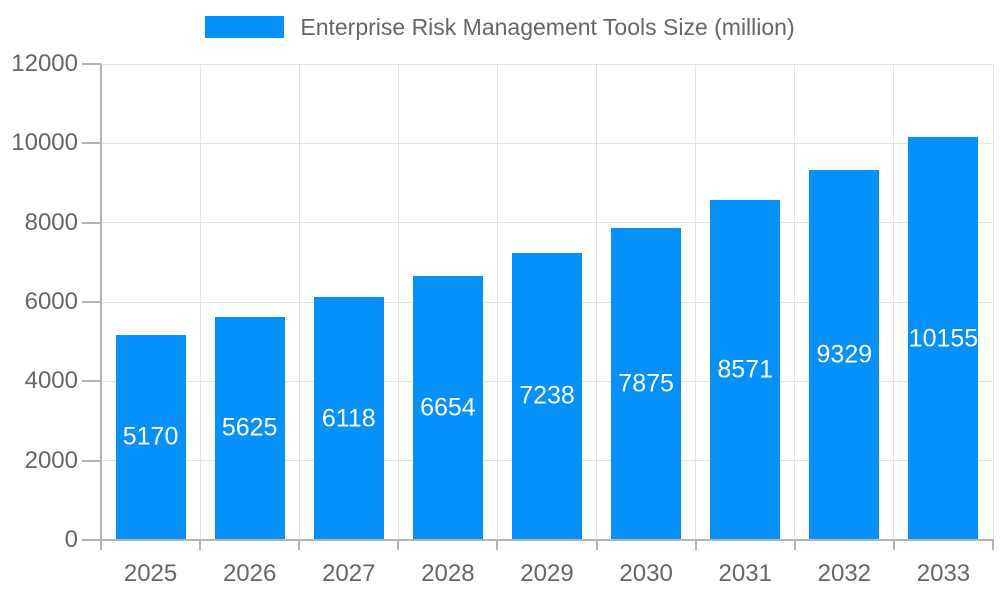 The height and width of the screenshot is (600, 1000). I want to click on bar-2025, so click(150, 437).